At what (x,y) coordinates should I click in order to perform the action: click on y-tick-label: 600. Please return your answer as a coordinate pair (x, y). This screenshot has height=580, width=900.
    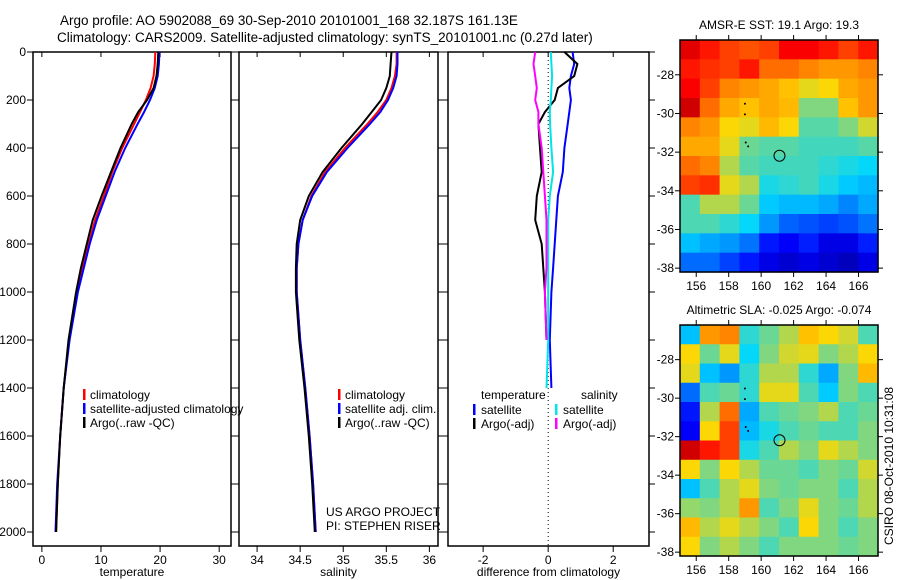
    Looking at the image, I should click on (16, 196).